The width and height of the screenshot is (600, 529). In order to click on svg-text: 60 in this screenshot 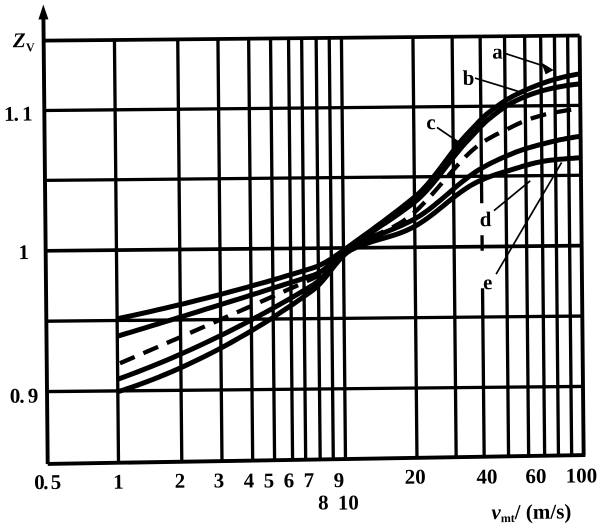, I will do `click(535, 476)`.